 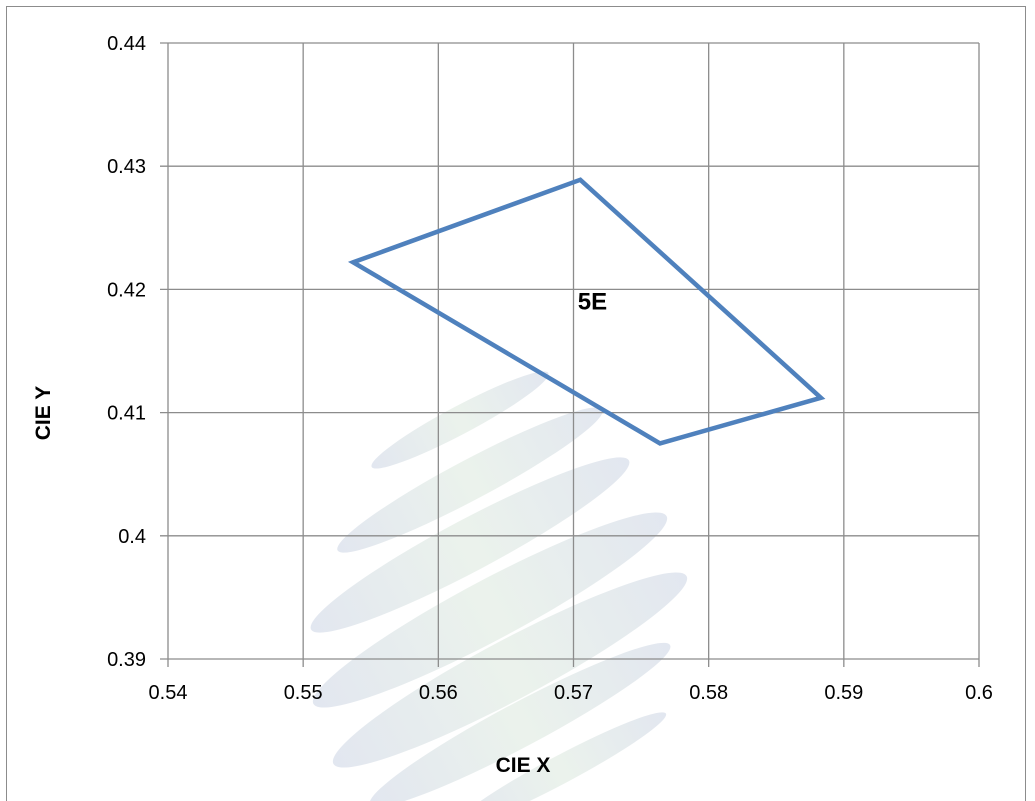 What do you see at coordinates (126, 167) in the screenshot?
I see `y-tick-label: 0.43` at bounding box center [126, 167].